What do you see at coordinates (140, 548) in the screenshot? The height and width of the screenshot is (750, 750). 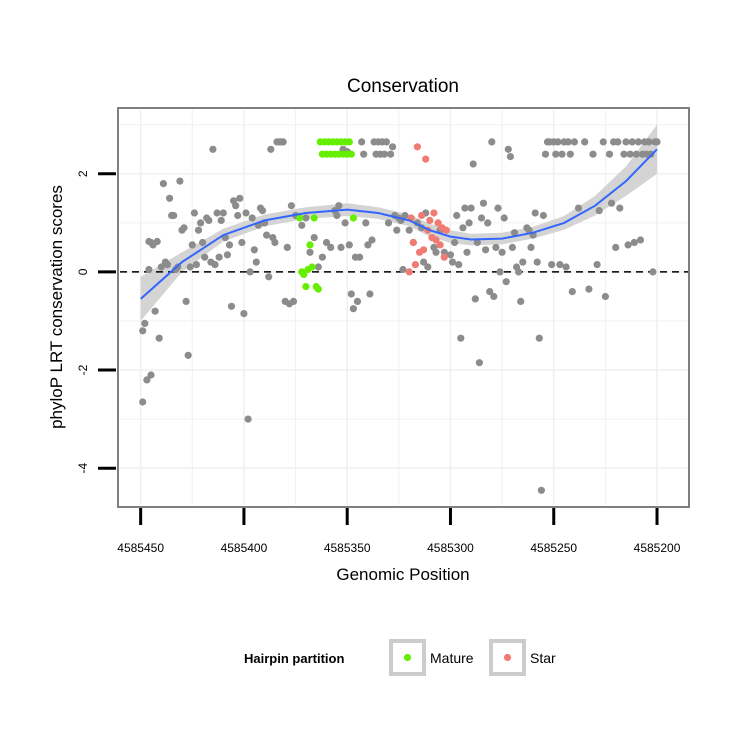 I see `x-tick-label-0: 4585450` at bounding box center [140, 548].